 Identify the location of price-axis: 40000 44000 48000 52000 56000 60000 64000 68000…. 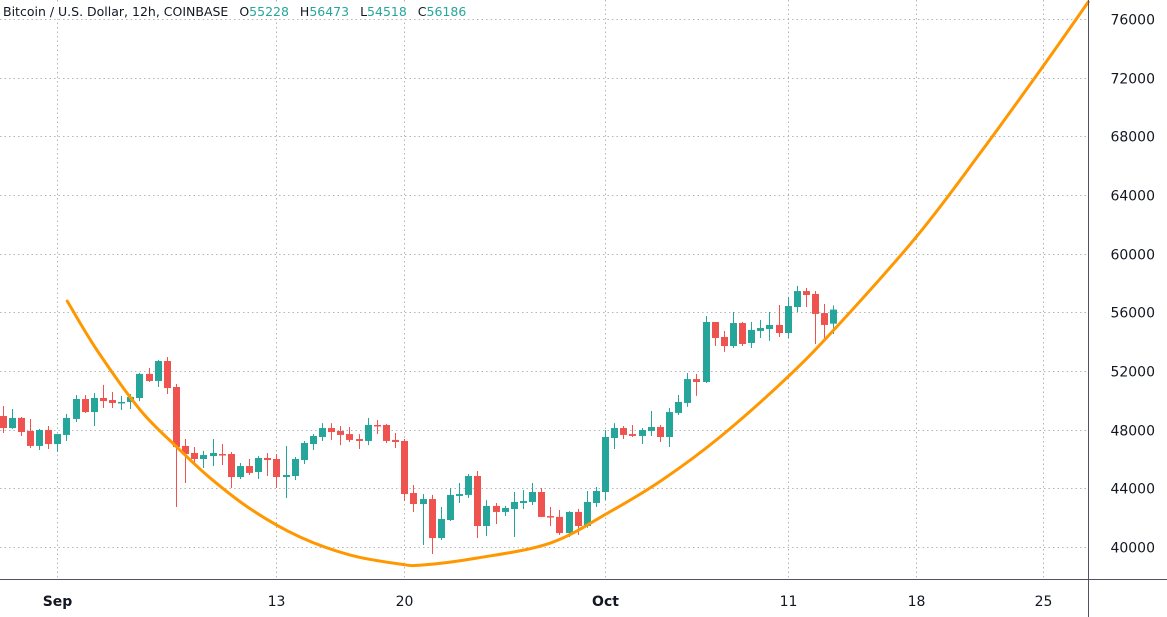
(1132, 285).